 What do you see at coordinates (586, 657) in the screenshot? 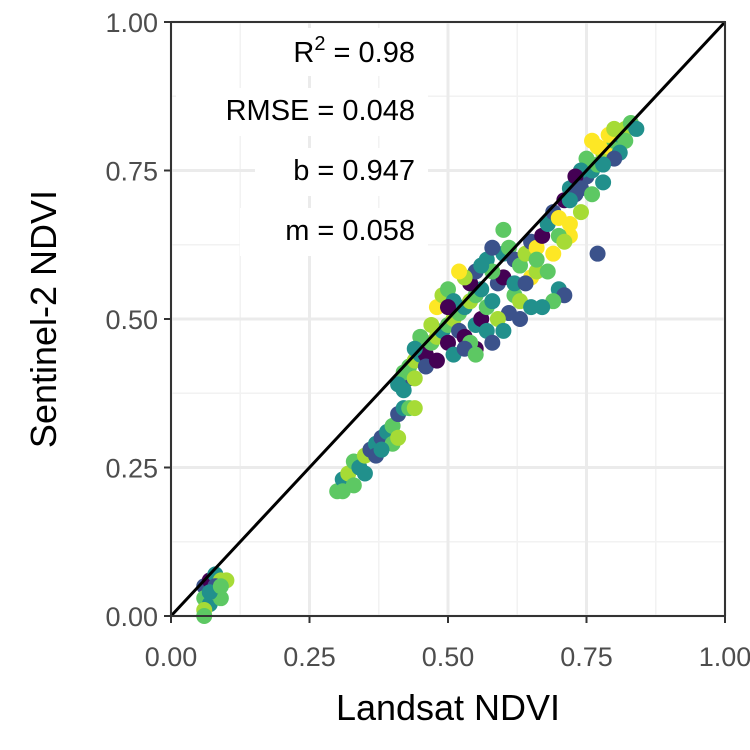
I see `x-tick-label: 0.75` at bounding box center [586, 657].